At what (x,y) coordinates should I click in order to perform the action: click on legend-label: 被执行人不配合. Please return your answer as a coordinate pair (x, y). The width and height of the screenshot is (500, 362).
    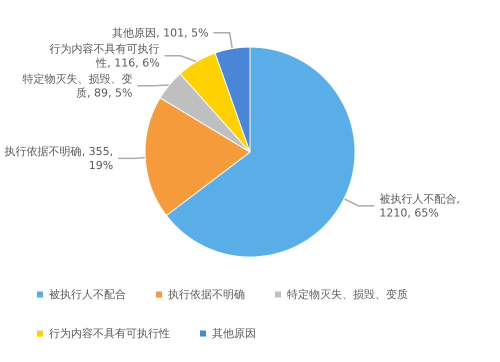
    Looking at the image, I should click on (87, 294).